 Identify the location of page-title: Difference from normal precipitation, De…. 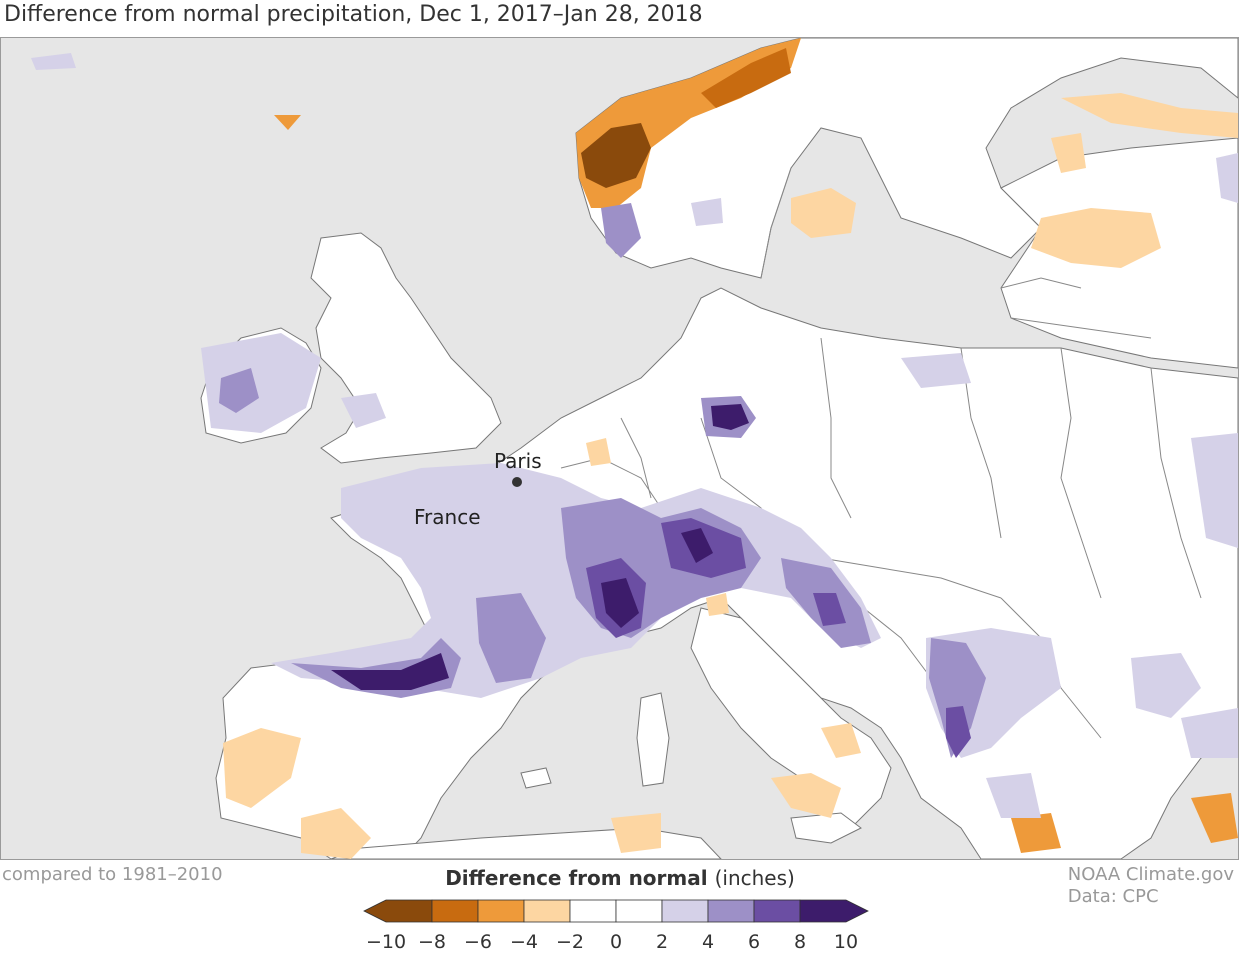
(353, 14).